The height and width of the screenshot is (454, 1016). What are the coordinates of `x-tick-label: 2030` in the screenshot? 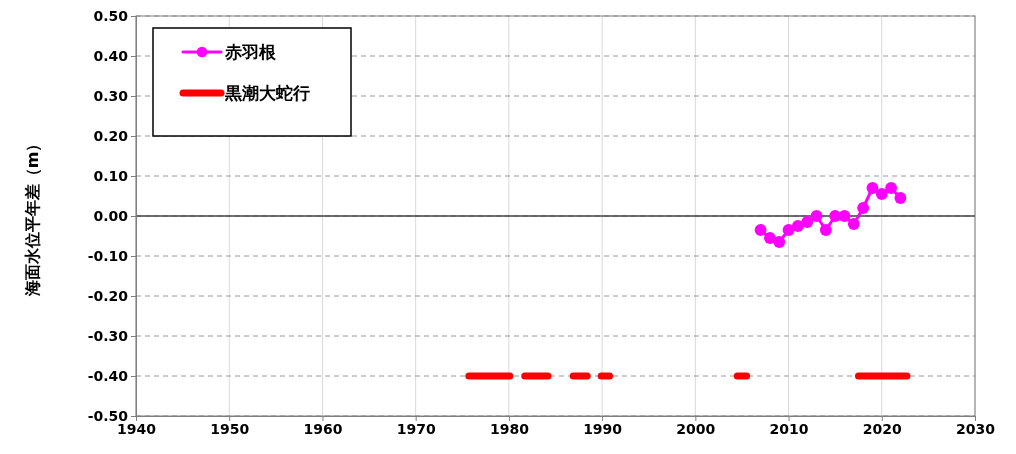 It's located at (976, 428).